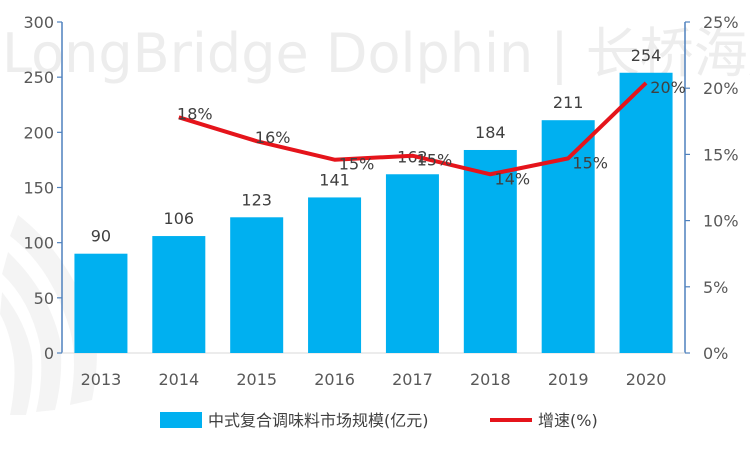  I want to click on growth-value-label: 14%, so click(513, 178).